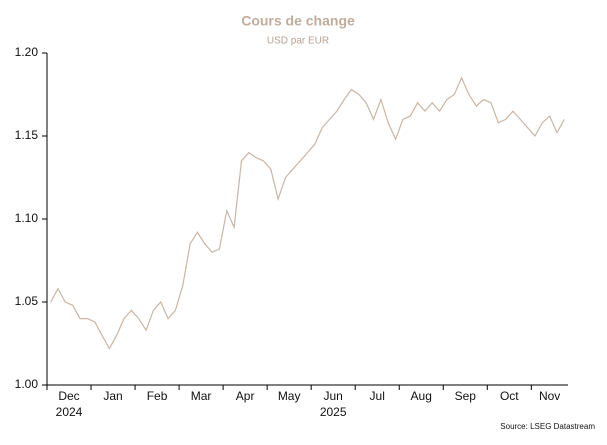 This screenshot has width=607, height=445. Describe the element at coordinates (27, 301) in the screenshot. I see `y-tick-label: 1.05` at that location.